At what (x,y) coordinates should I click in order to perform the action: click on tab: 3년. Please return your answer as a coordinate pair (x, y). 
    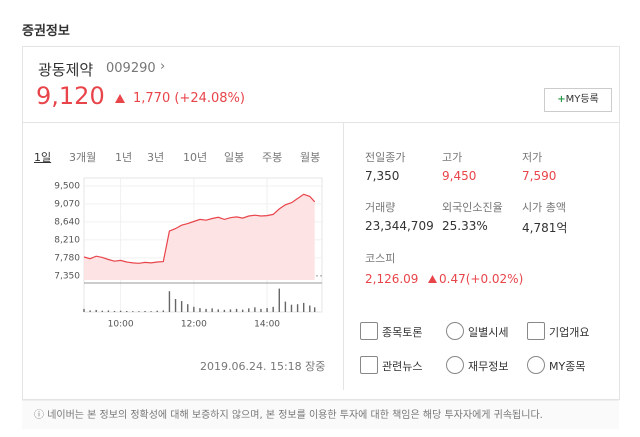
    Looking at the image, I should click on (156, 157).